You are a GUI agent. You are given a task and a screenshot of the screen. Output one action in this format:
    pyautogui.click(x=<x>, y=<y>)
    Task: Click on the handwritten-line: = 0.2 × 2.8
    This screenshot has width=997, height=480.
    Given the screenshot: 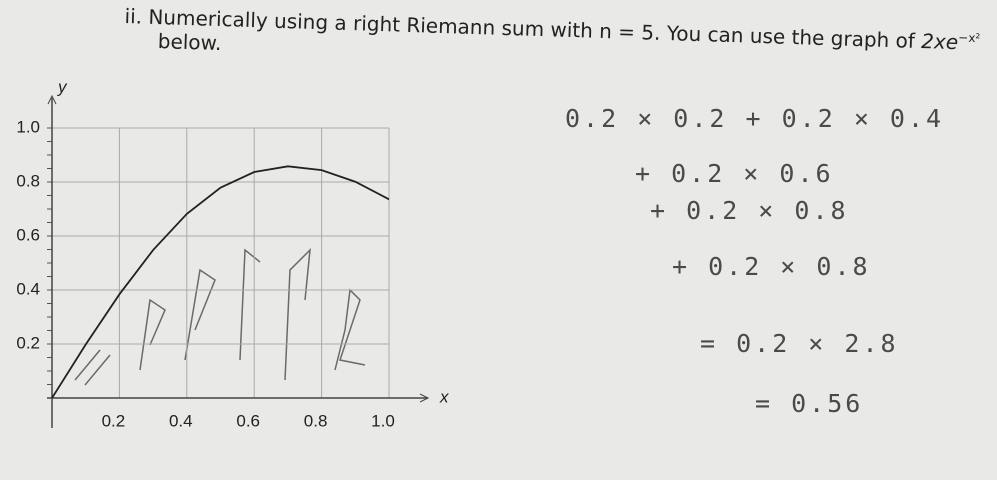 What is the action you would take?
    pyautogui.click(x=799, y=343)
    